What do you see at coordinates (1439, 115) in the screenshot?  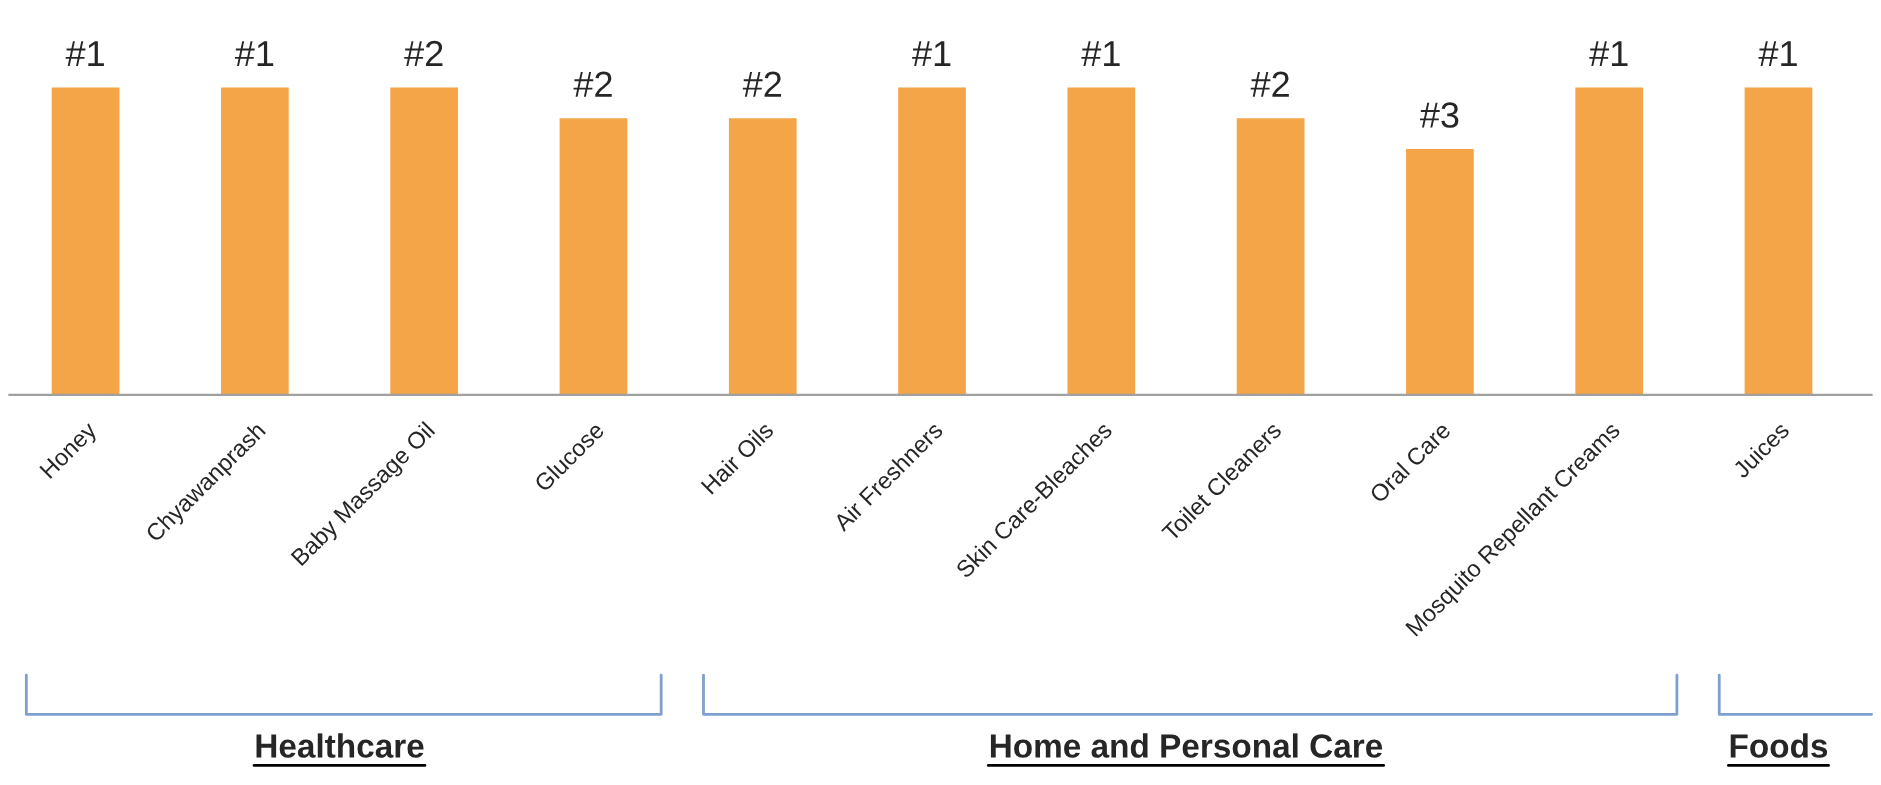 I see `annotation: #3` at bounding box center [1439, 115].